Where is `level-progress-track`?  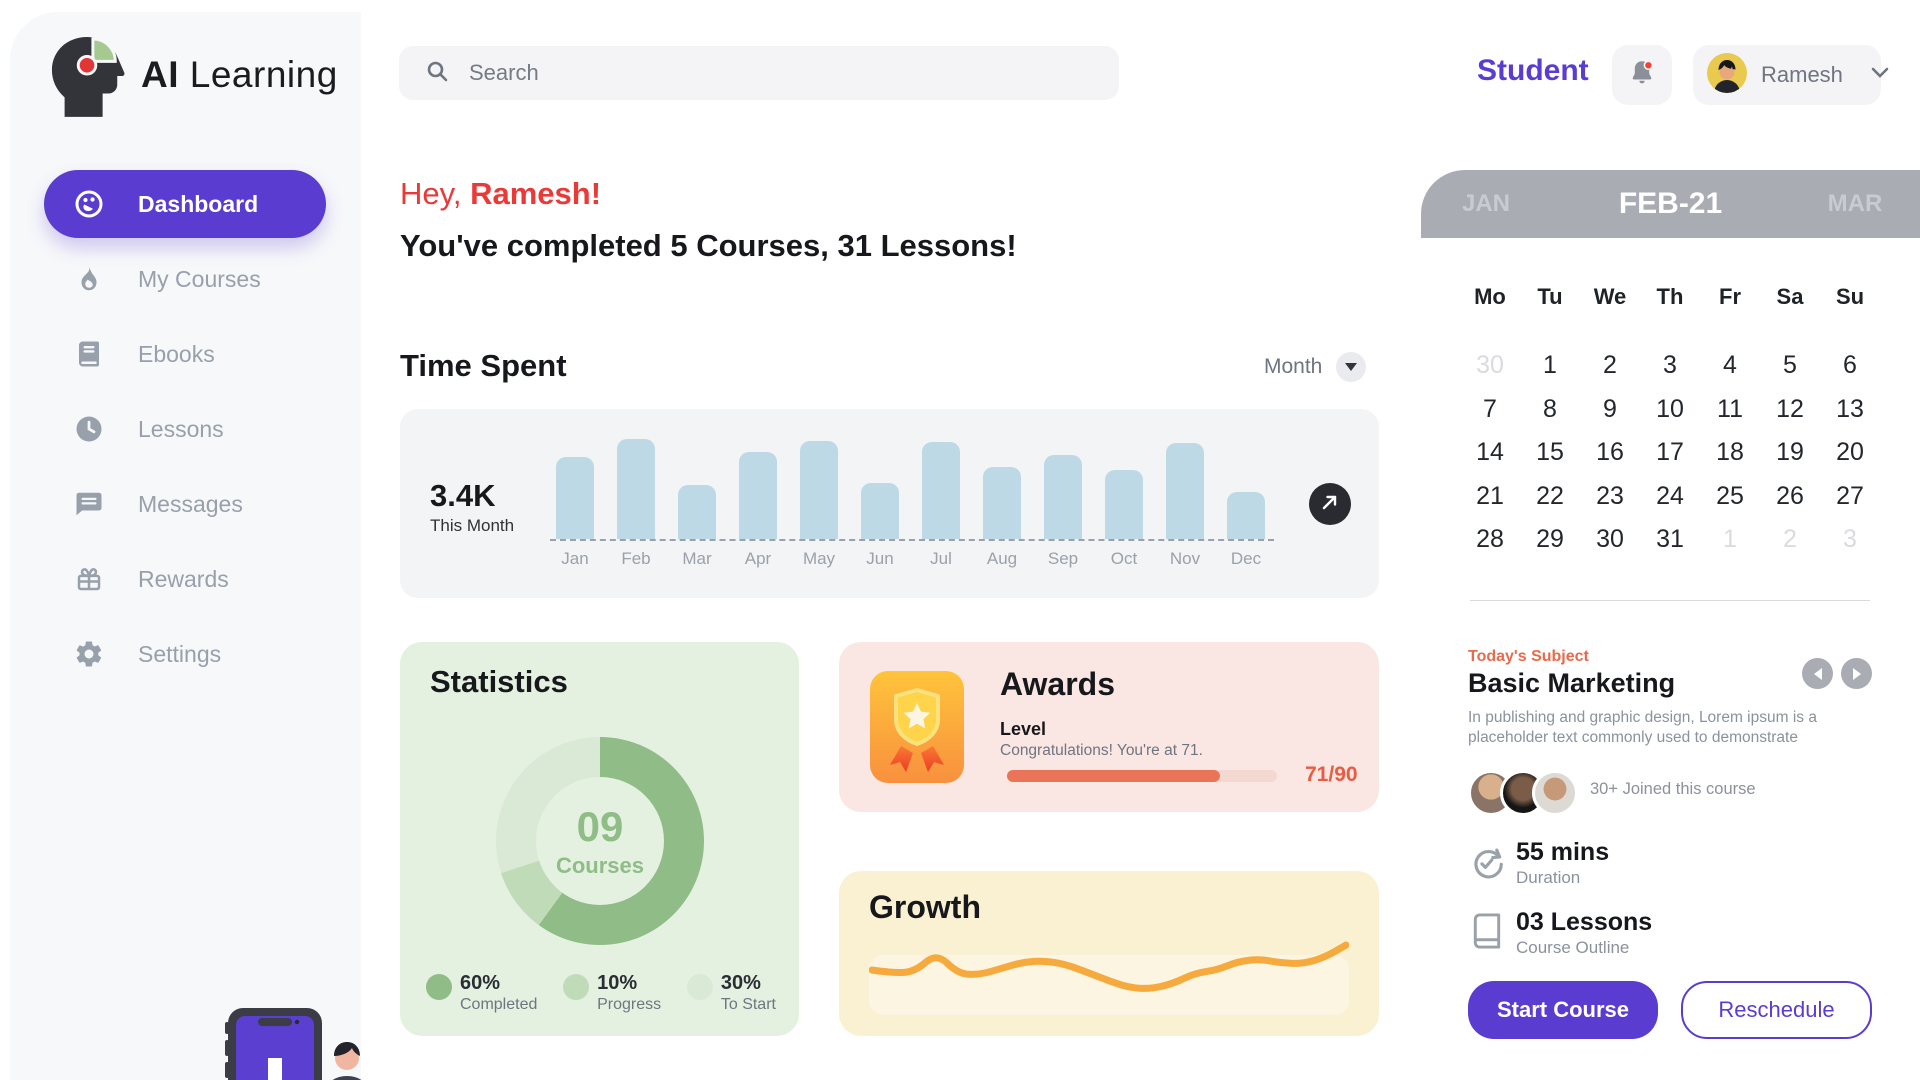
level-progress-track is located at coordinates (1142, 776).